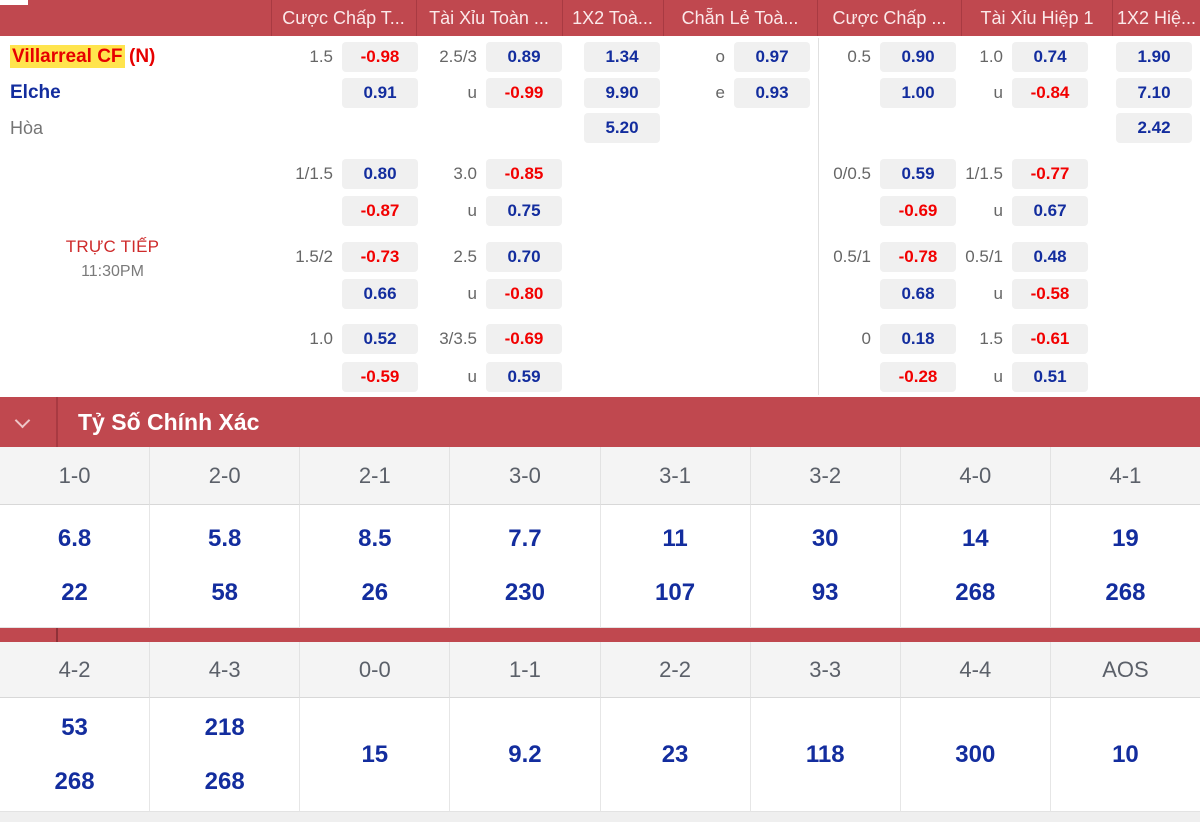 The image size is (1200, 822). I want to click on odds-cell: -0.69, so click(885, 211).